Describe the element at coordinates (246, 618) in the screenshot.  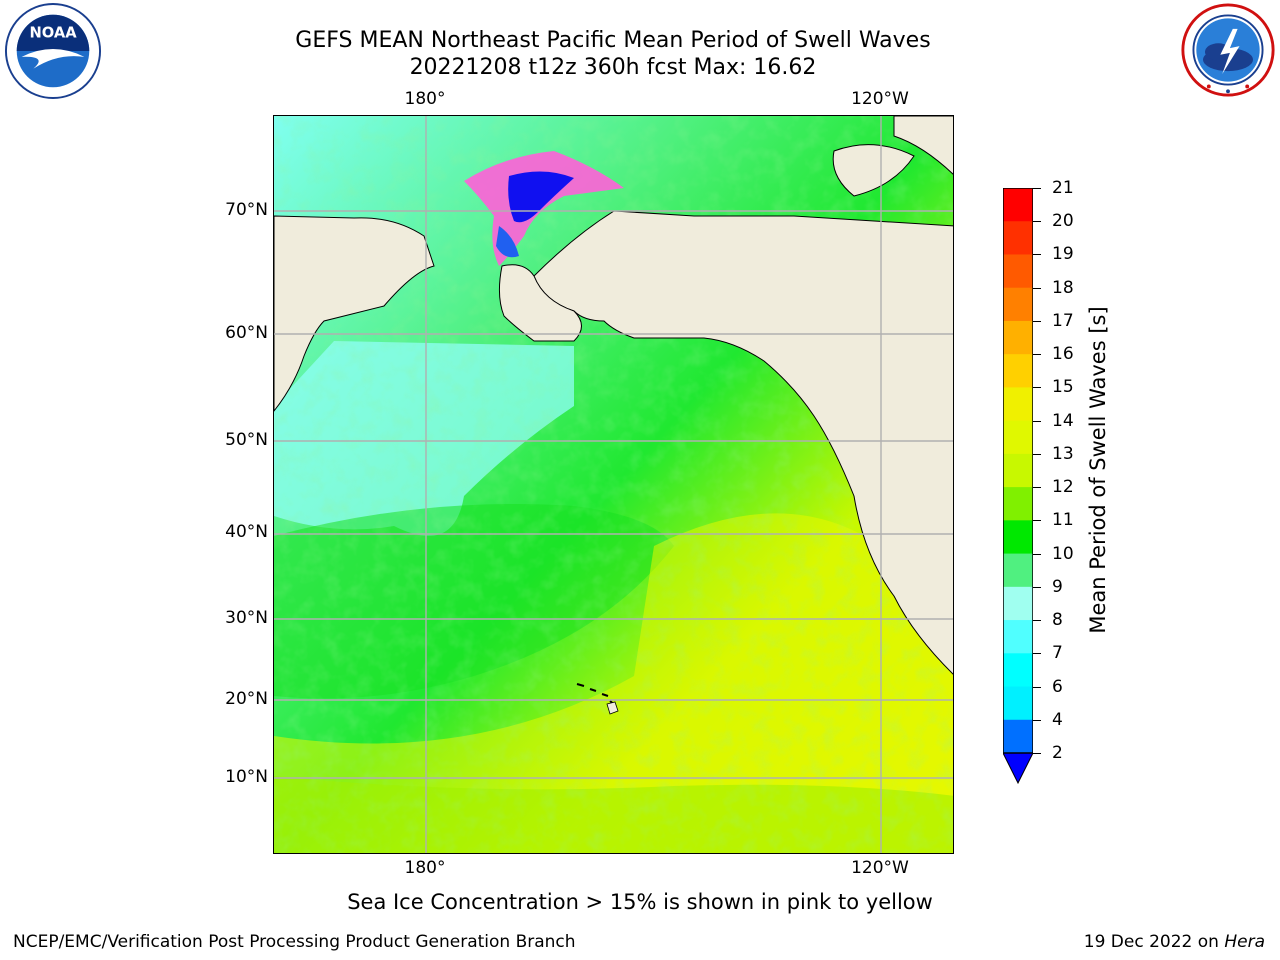
I see `lat-label-30n: 30°N` at that location.